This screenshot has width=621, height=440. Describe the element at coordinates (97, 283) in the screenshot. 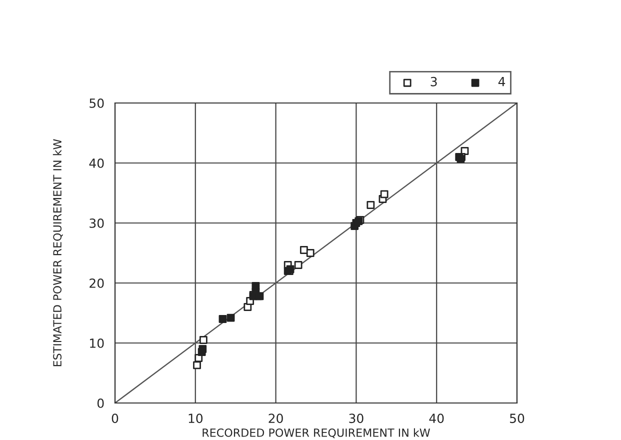

I see `y-tick-label: 20` at that location.